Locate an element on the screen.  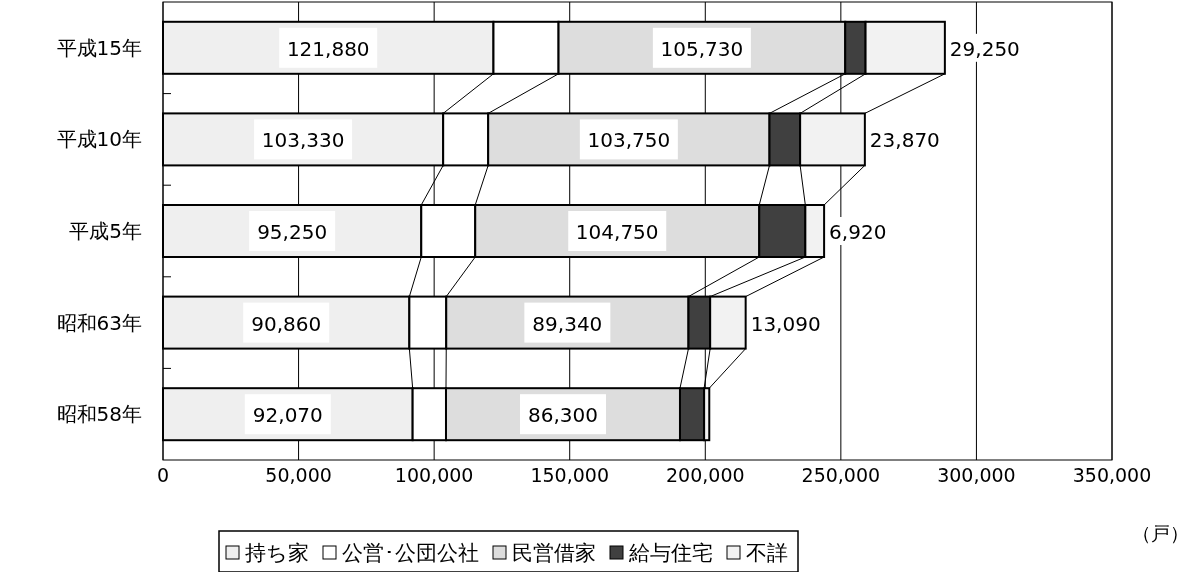
y-tick-label: 平成10年 is located at coordinates (99, 139).